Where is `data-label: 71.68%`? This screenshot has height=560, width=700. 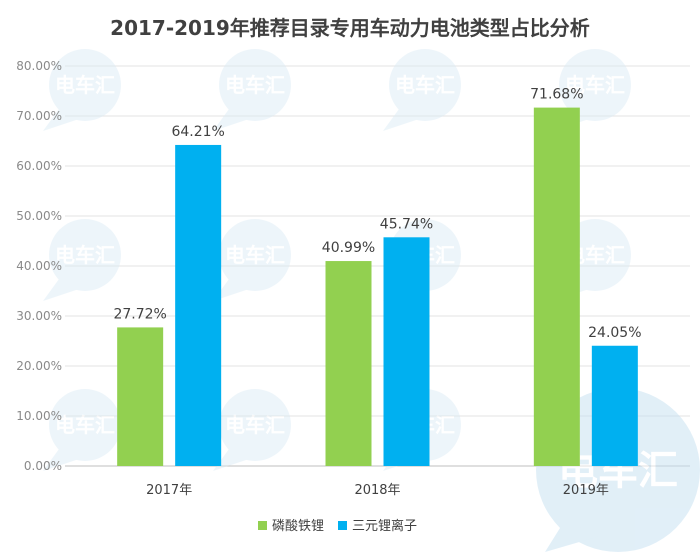
data-label: 71.68% is located at coordinates (556, 95).